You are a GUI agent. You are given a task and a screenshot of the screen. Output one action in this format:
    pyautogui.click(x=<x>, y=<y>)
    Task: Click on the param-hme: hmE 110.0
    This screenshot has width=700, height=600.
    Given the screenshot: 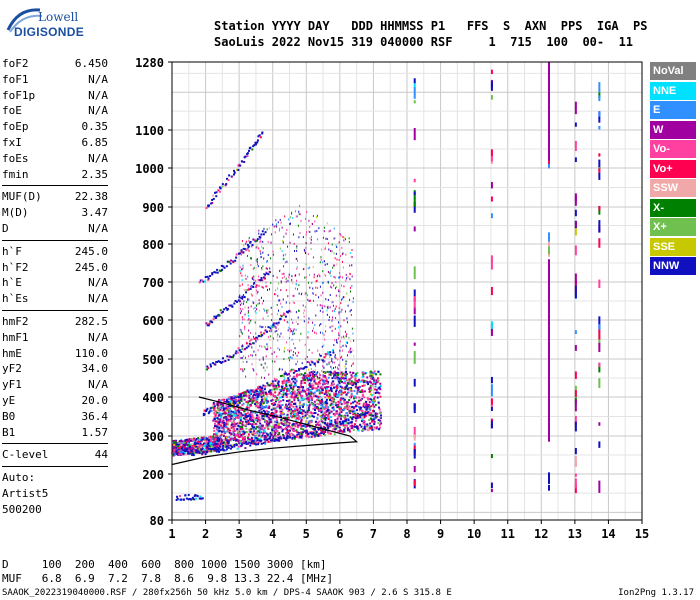 What is the action you would take?
    pyautogui.click(x=55, y=354)
    